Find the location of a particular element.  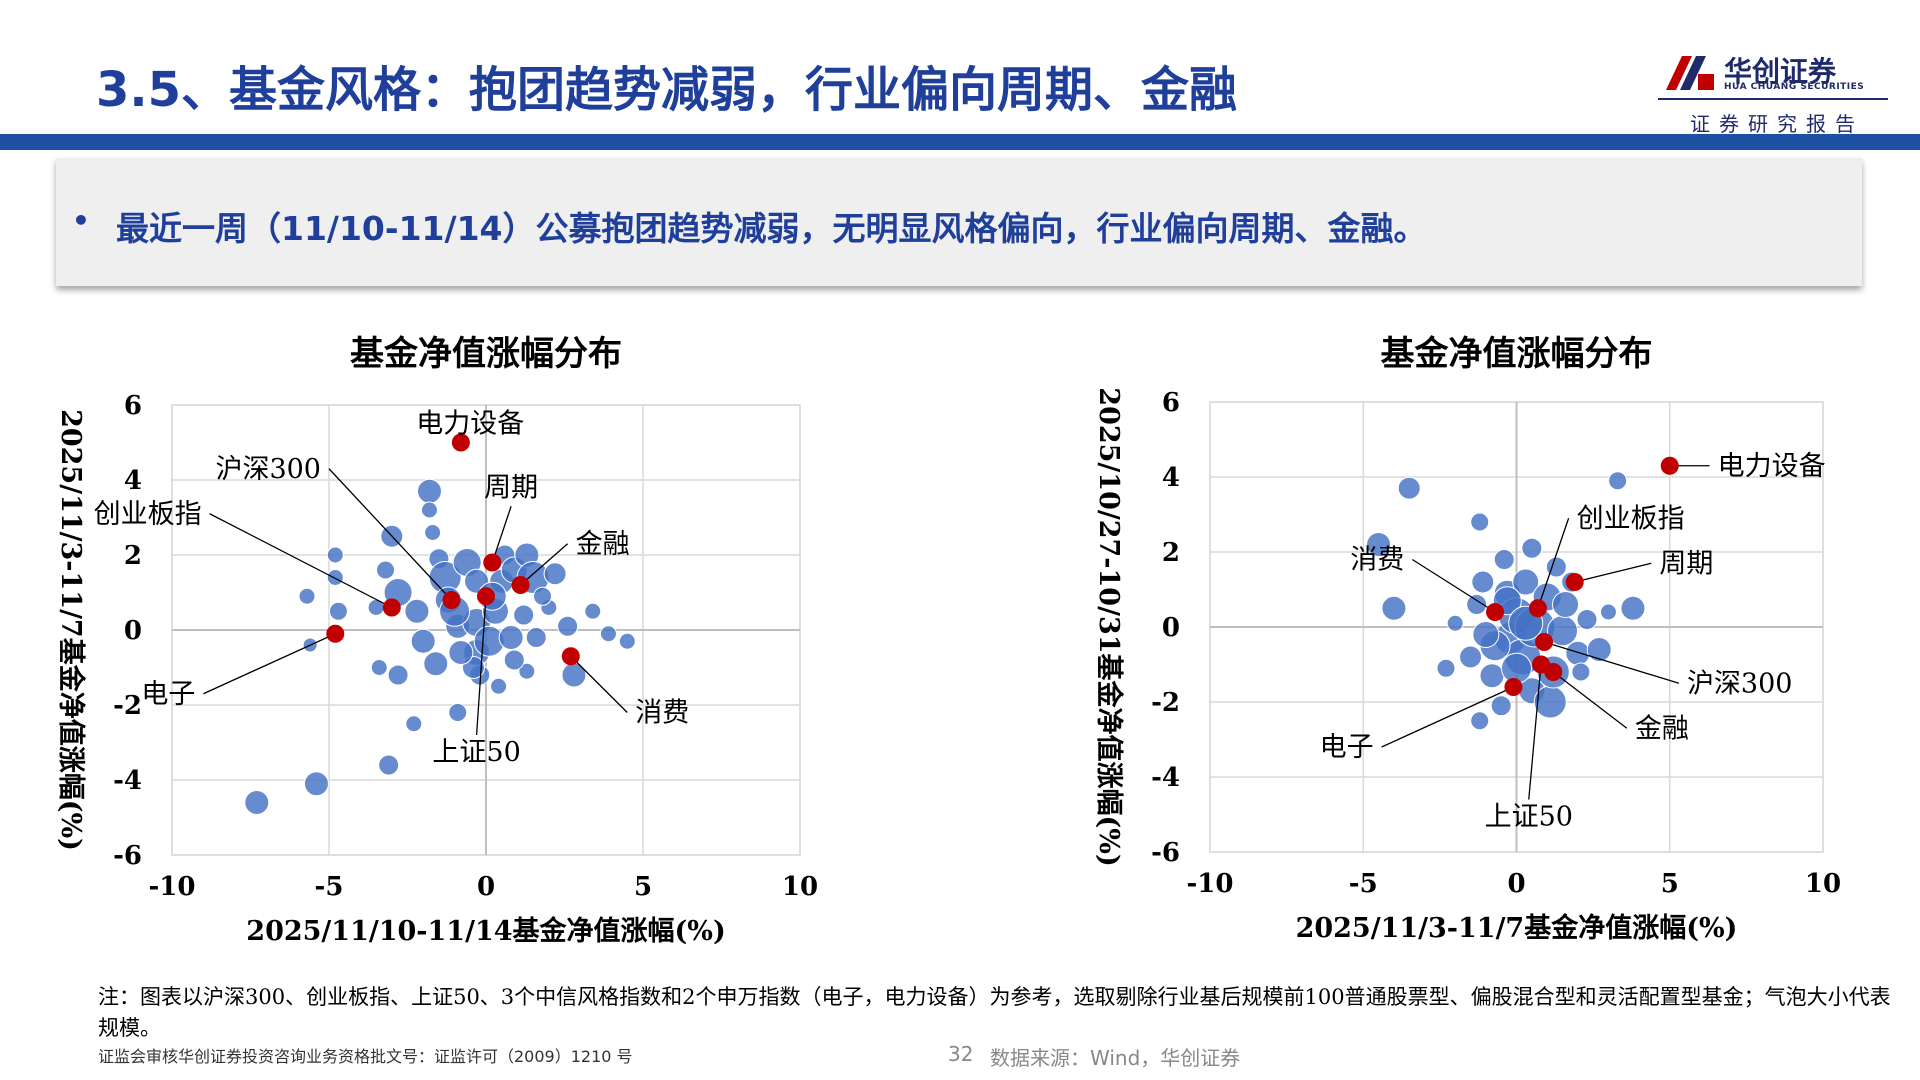

highlight-label: 沪深300 is located at coordinates (1740, 683).